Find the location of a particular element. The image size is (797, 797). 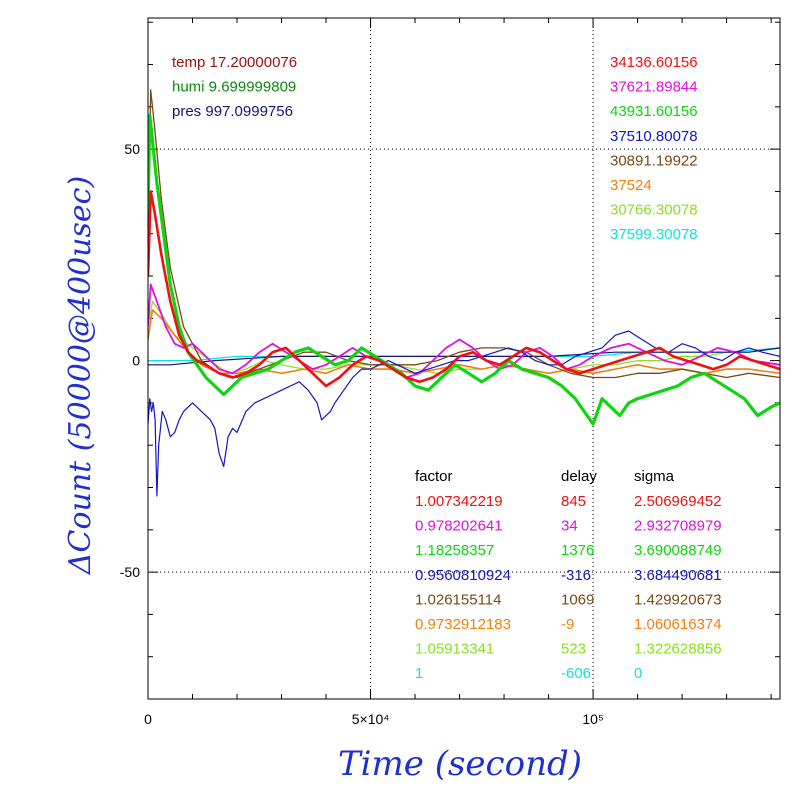

mean-value: 43931.60156 is located at coordinates (654, 111).